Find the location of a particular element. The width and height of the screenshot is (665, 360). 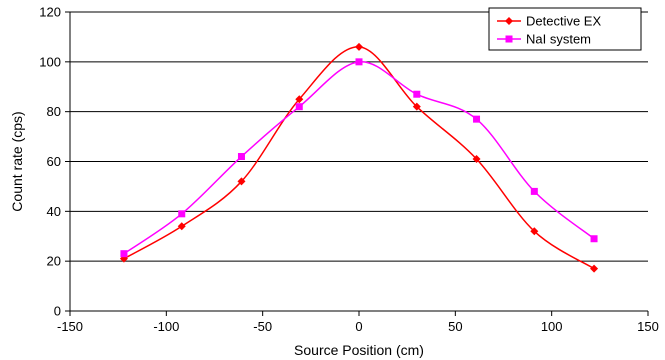

x-tick-label: -150 is located at coordinates (70, 326).